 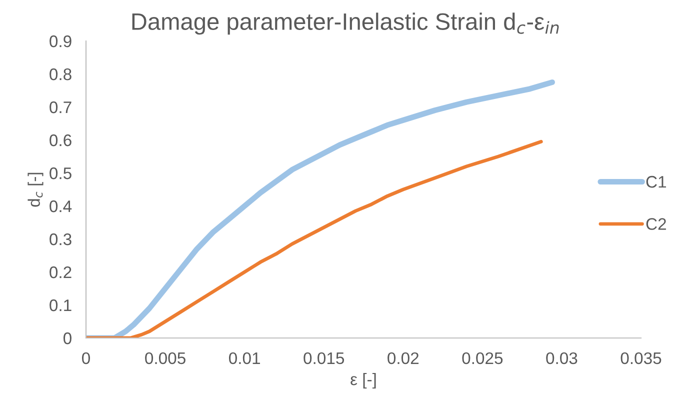 I want to click on y-tick-label: 0.8, so click(x=61, y=74).